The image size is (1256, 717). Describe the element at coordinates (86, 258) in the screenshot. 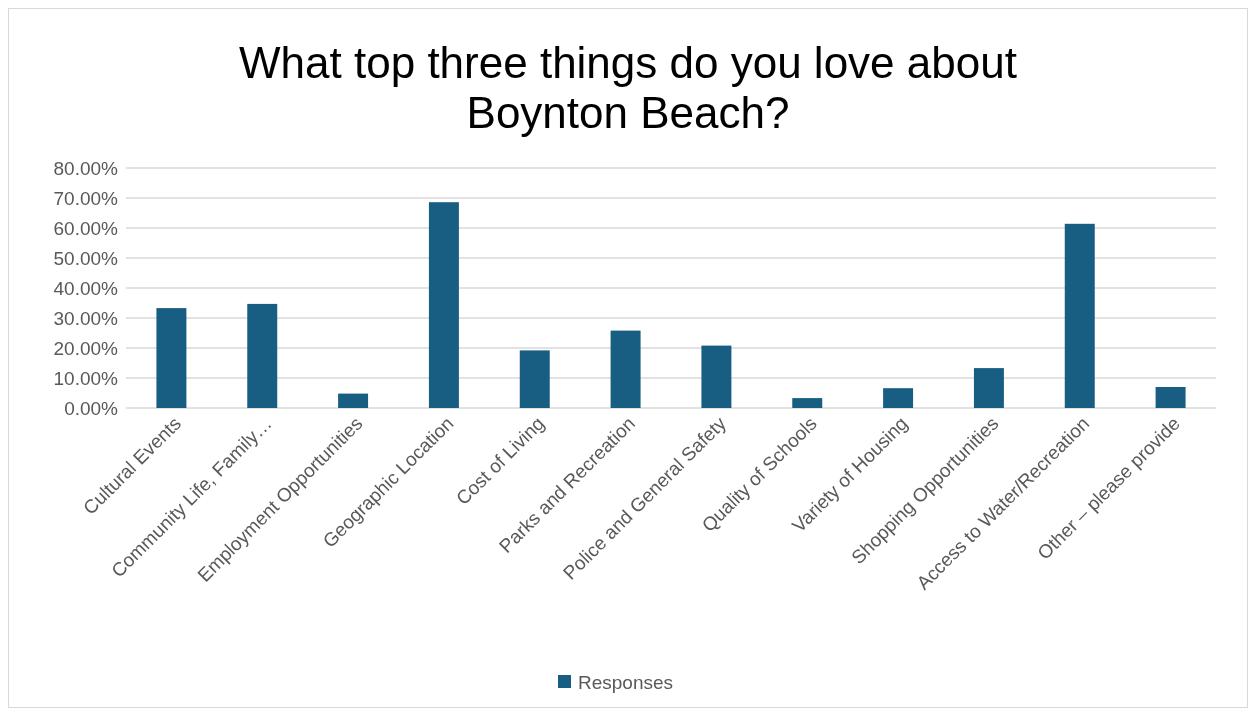

I see `y-tick-label: 50.00%` at that location.